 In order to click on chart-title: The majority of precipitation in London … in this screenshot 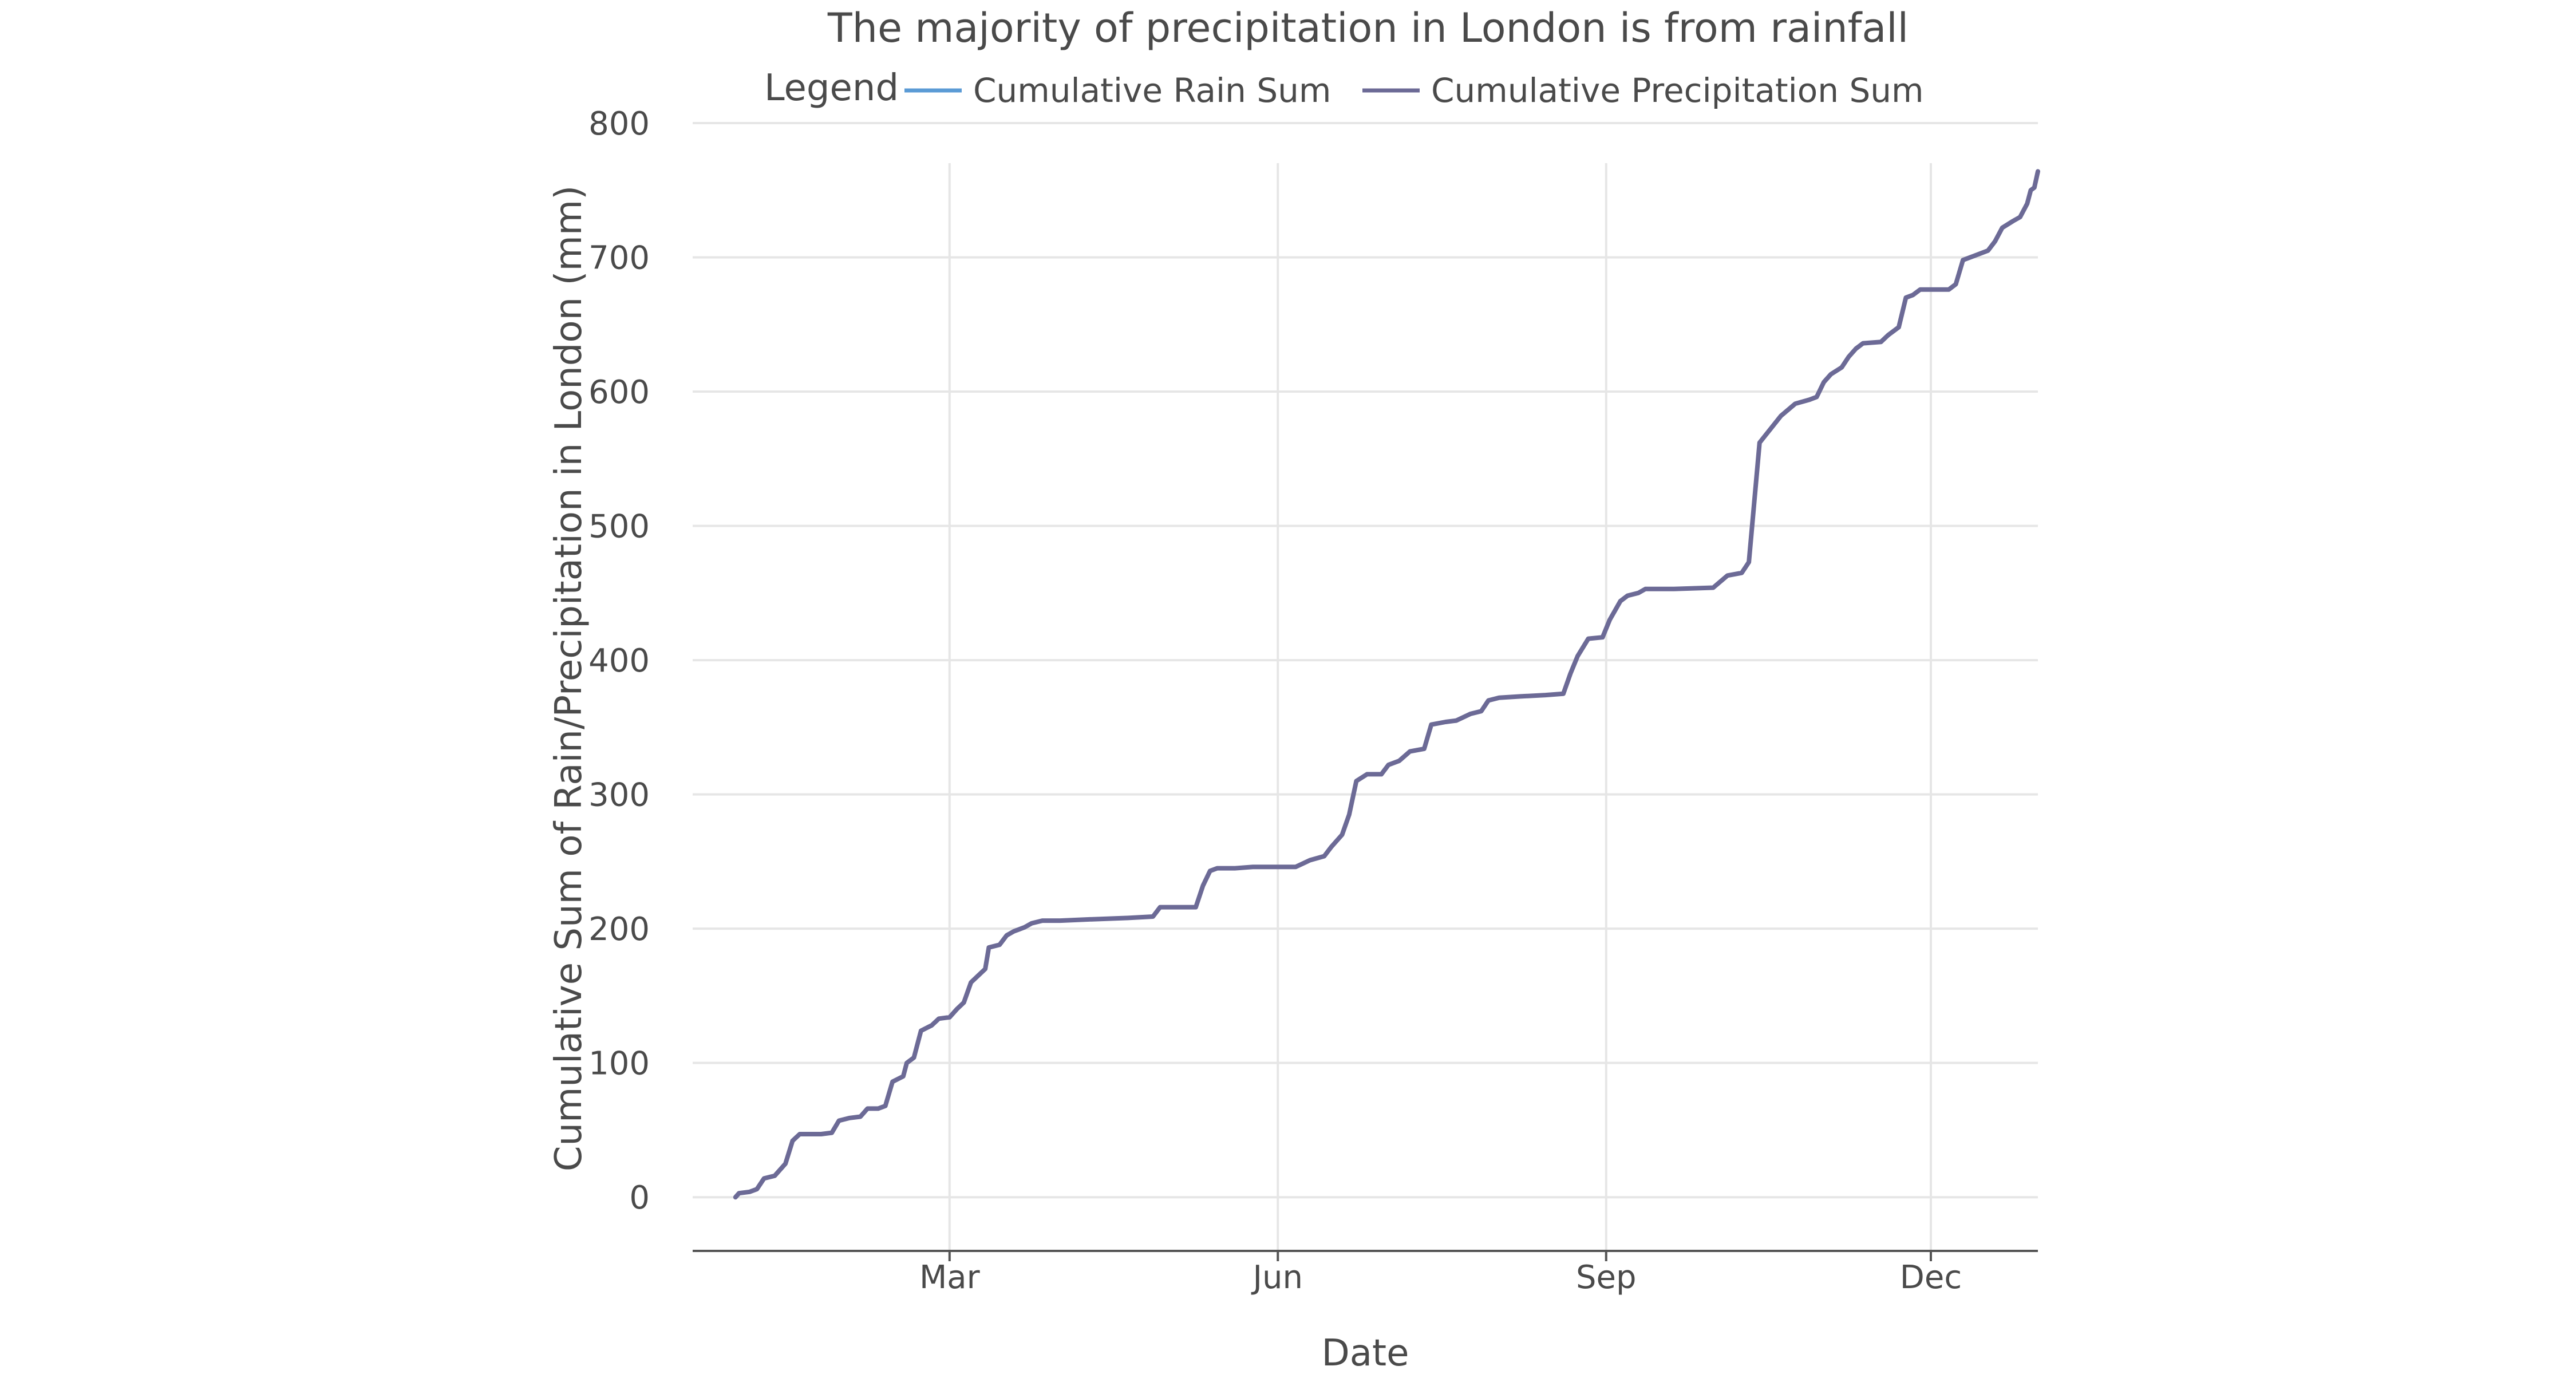, I will do `click(1368, 28)`.